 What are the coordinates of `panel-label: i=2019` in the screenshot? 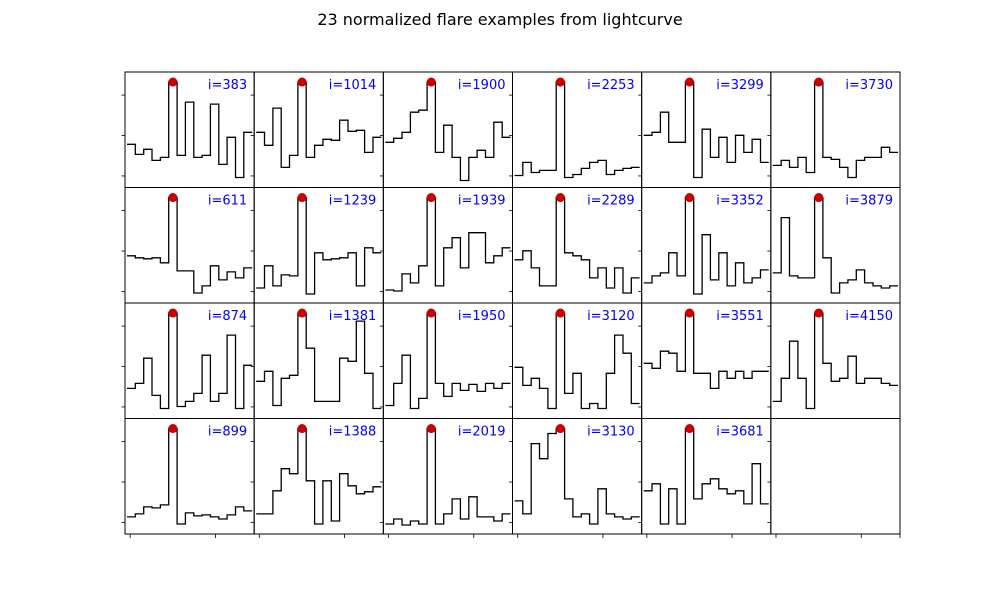 It's located at (482, 432).